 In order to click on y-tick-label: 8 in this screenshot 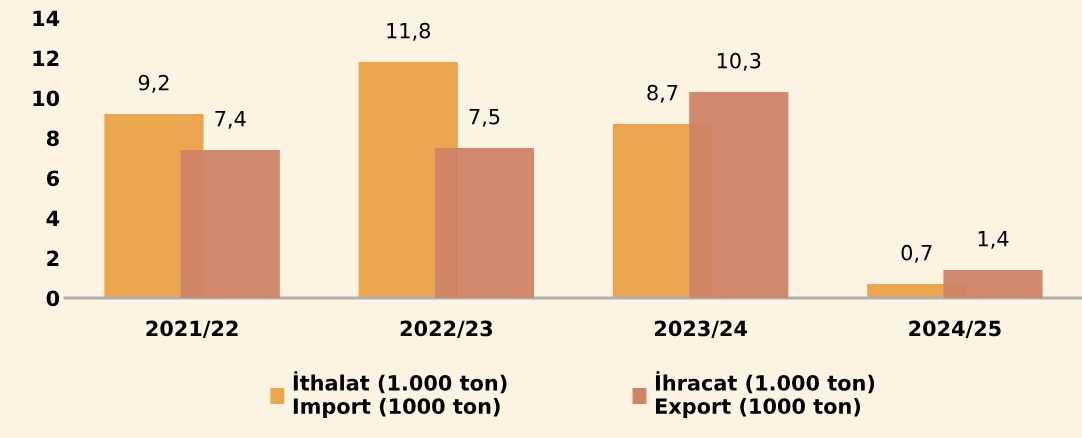, I will do `click(52, 138)`.